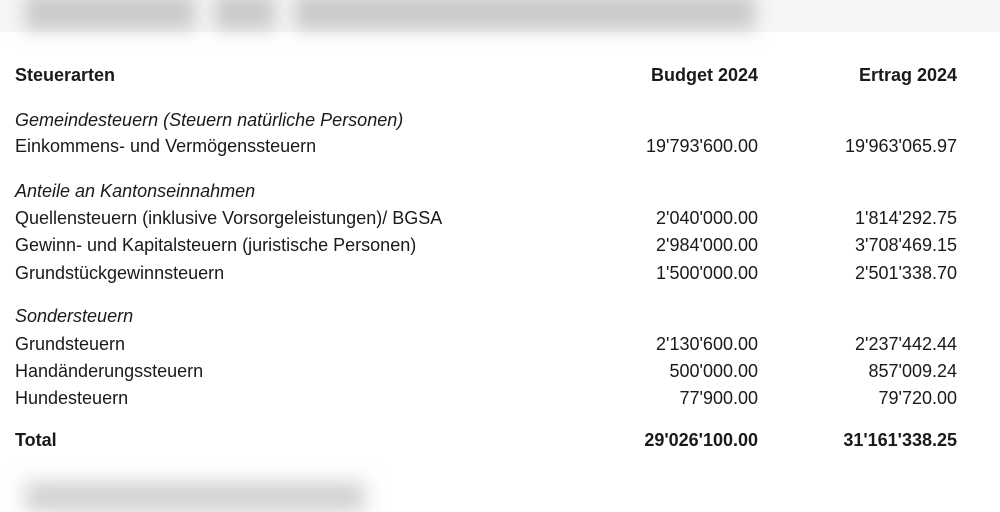  What do you see at coordinates (109, 371) in the screenshot?
I see `row-label: Handänderungssteuern` at bounding box center [109, 371].